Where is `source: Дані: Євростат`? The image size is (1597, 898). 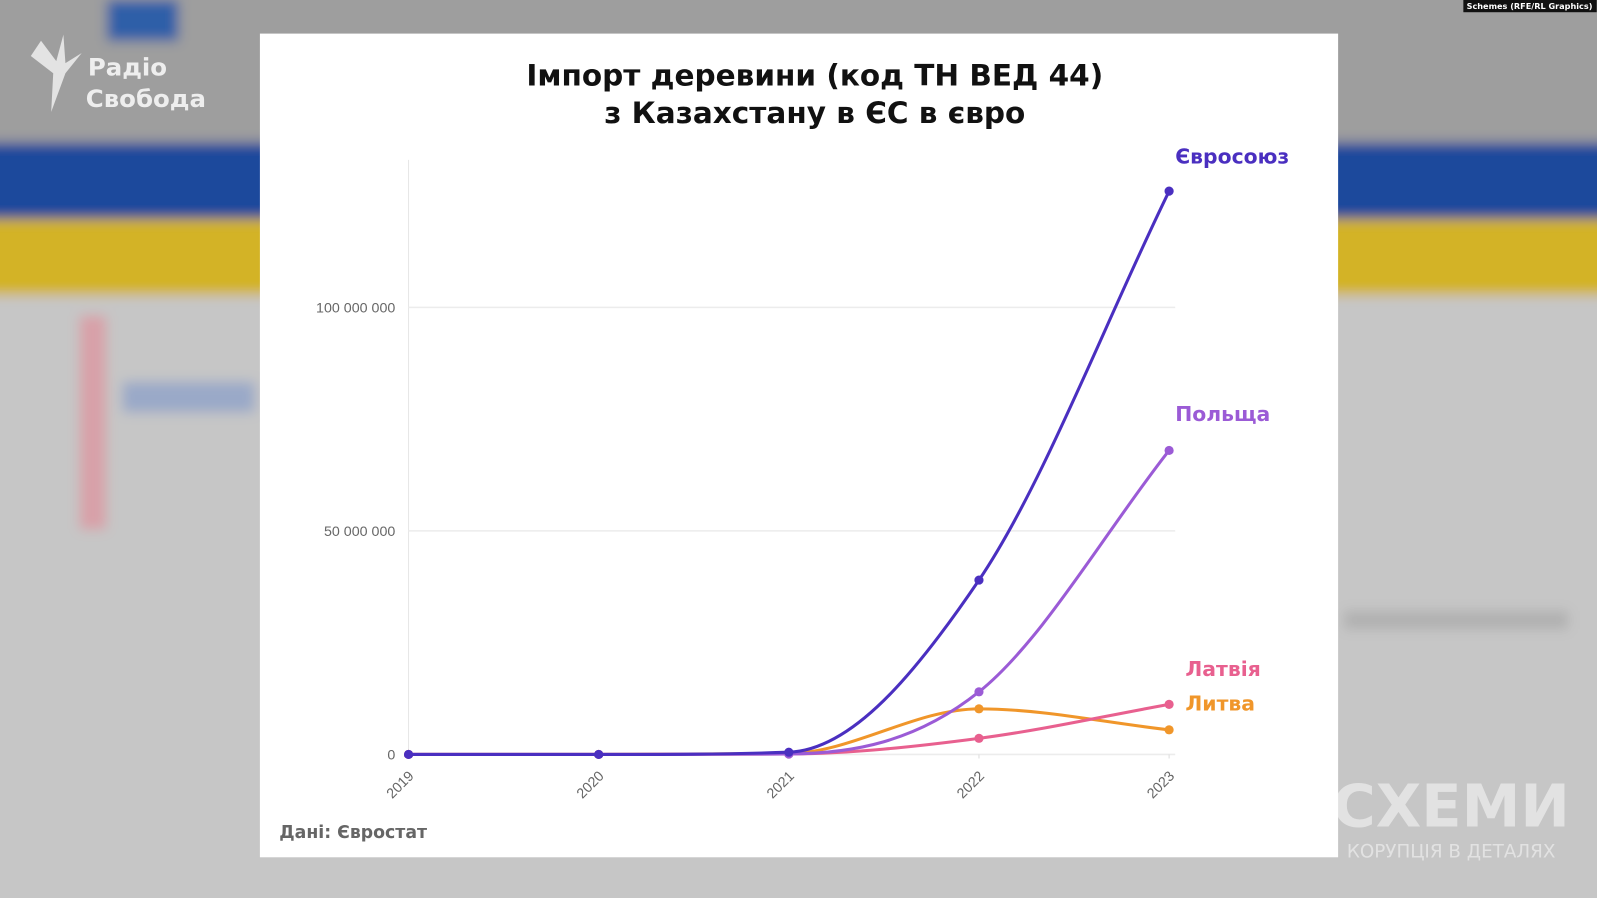 source: Дані: Євростат is located at coordinates (353, 833).